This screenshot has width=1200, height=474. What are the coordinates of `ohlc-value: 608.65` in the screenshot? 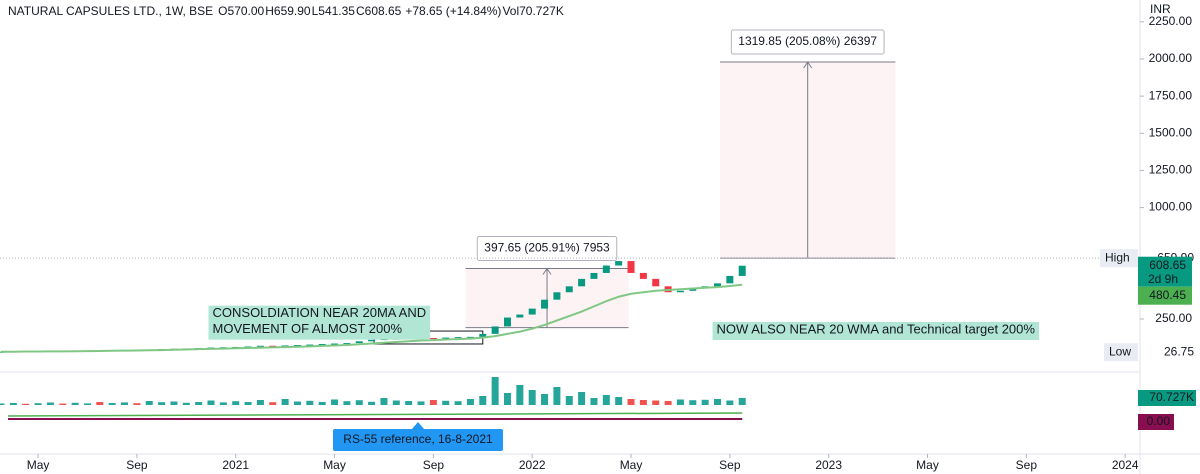 It's located at (383, 11).